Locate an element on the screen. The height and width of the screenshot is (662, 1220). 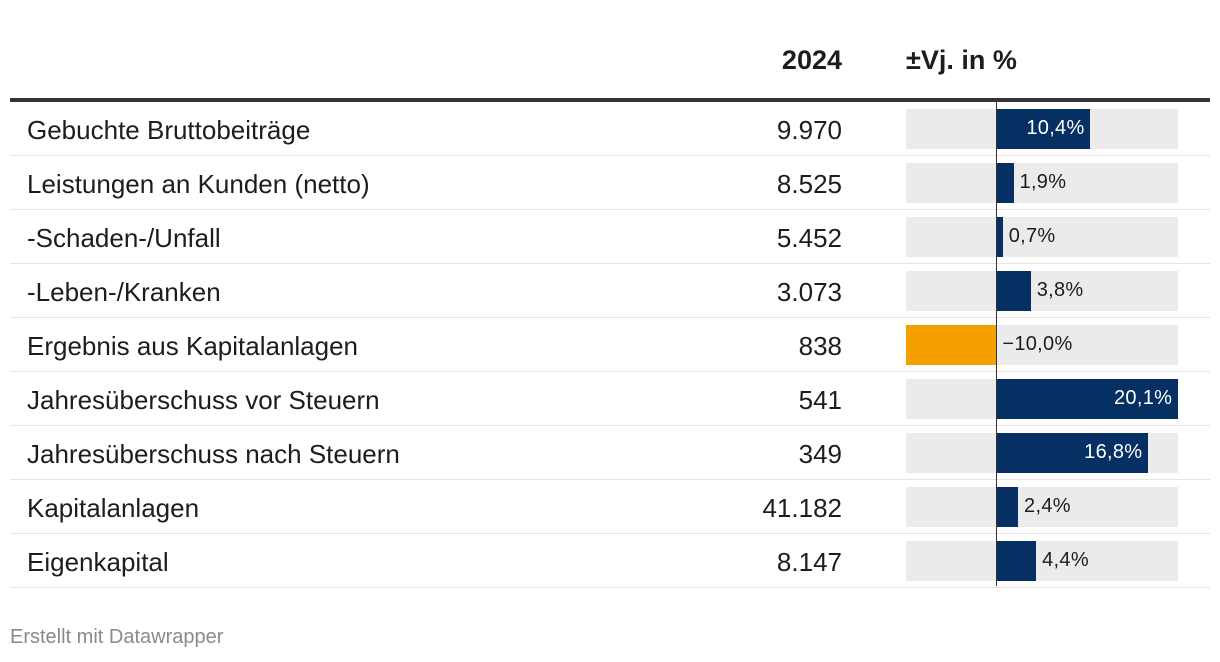
change-label: 0,7% is located at coordinates (1032, 236).